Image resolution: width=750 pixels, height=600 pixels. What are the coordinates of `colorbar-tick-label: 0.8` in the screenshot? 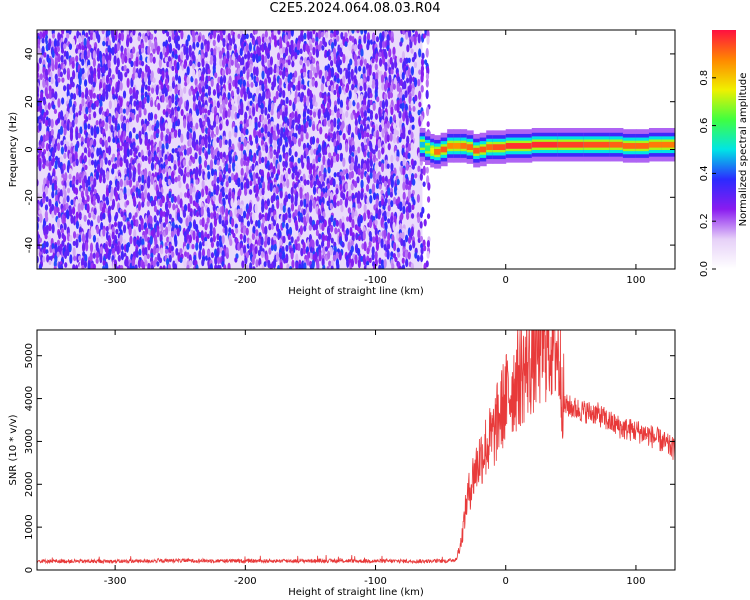 It's located at (704, 78).